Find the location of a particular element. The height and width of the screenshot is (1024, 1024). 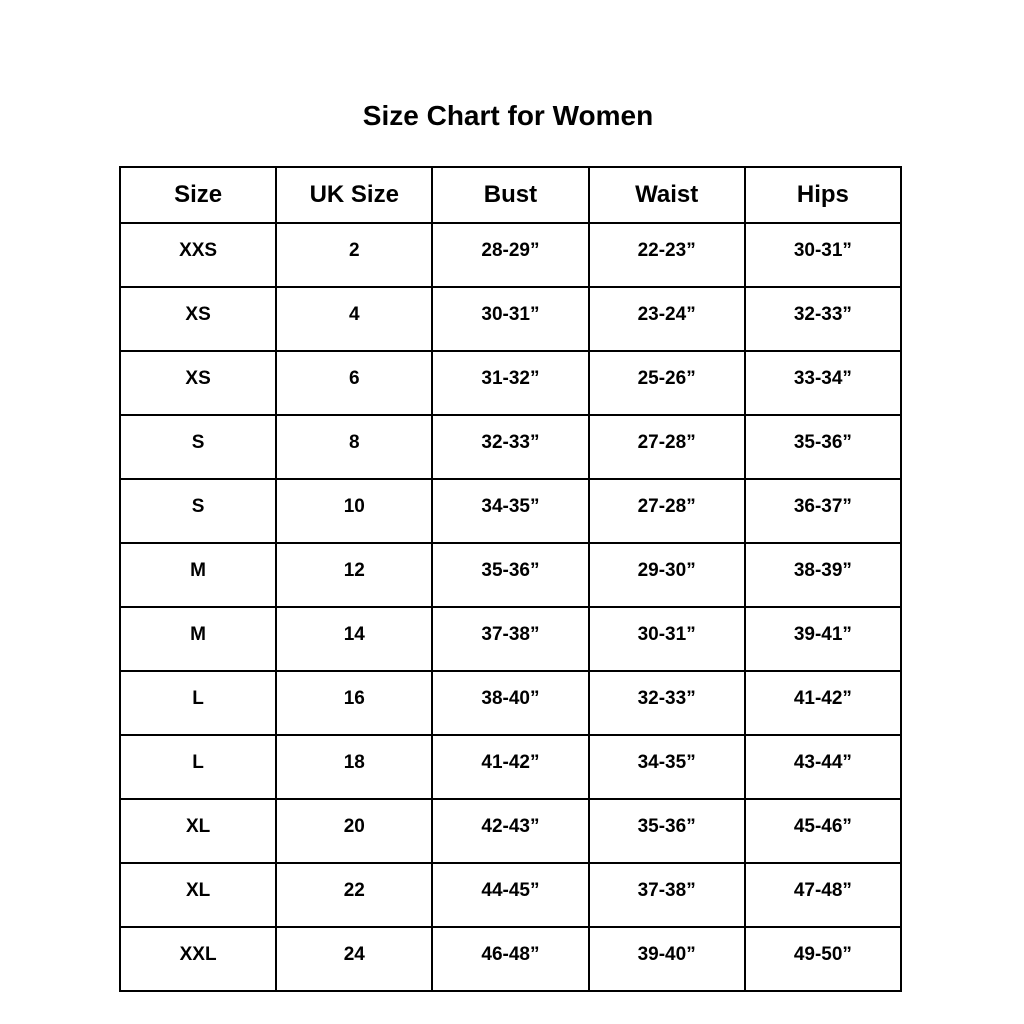

table-row: S 8 32-33” 27-28” 35-36” is located at coordinates (510, 447).